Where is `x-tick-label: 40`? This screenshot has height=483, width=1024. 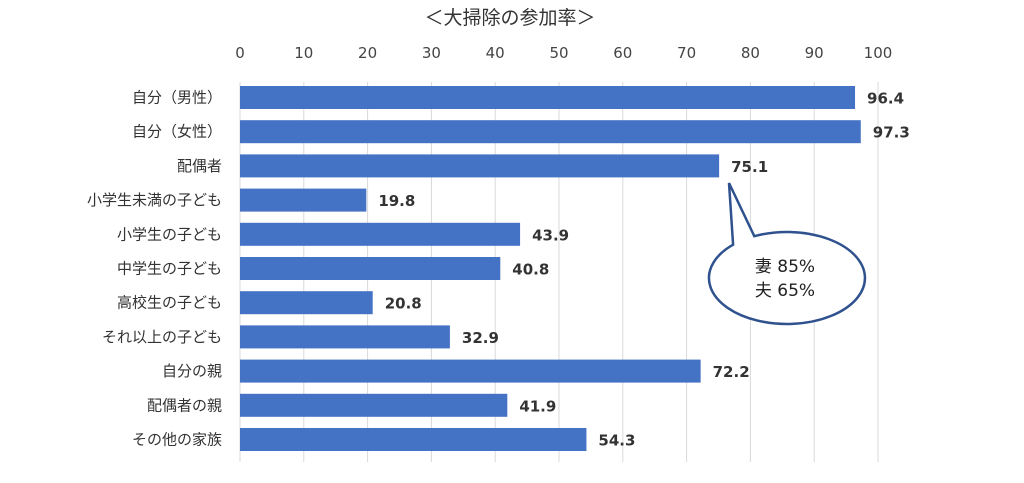 x-tick-label: 40 is located at coordinates (495, 53).